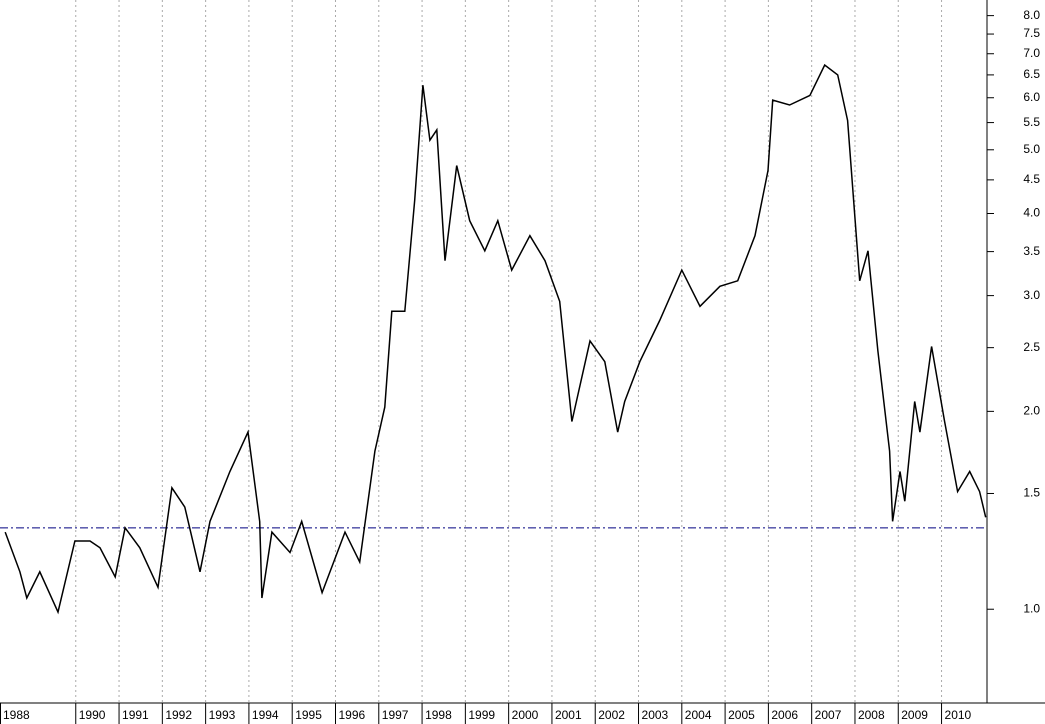 This screenshot has width=1045, height=724. I want to click on x-tick-label: 2000, so click(525, 715).